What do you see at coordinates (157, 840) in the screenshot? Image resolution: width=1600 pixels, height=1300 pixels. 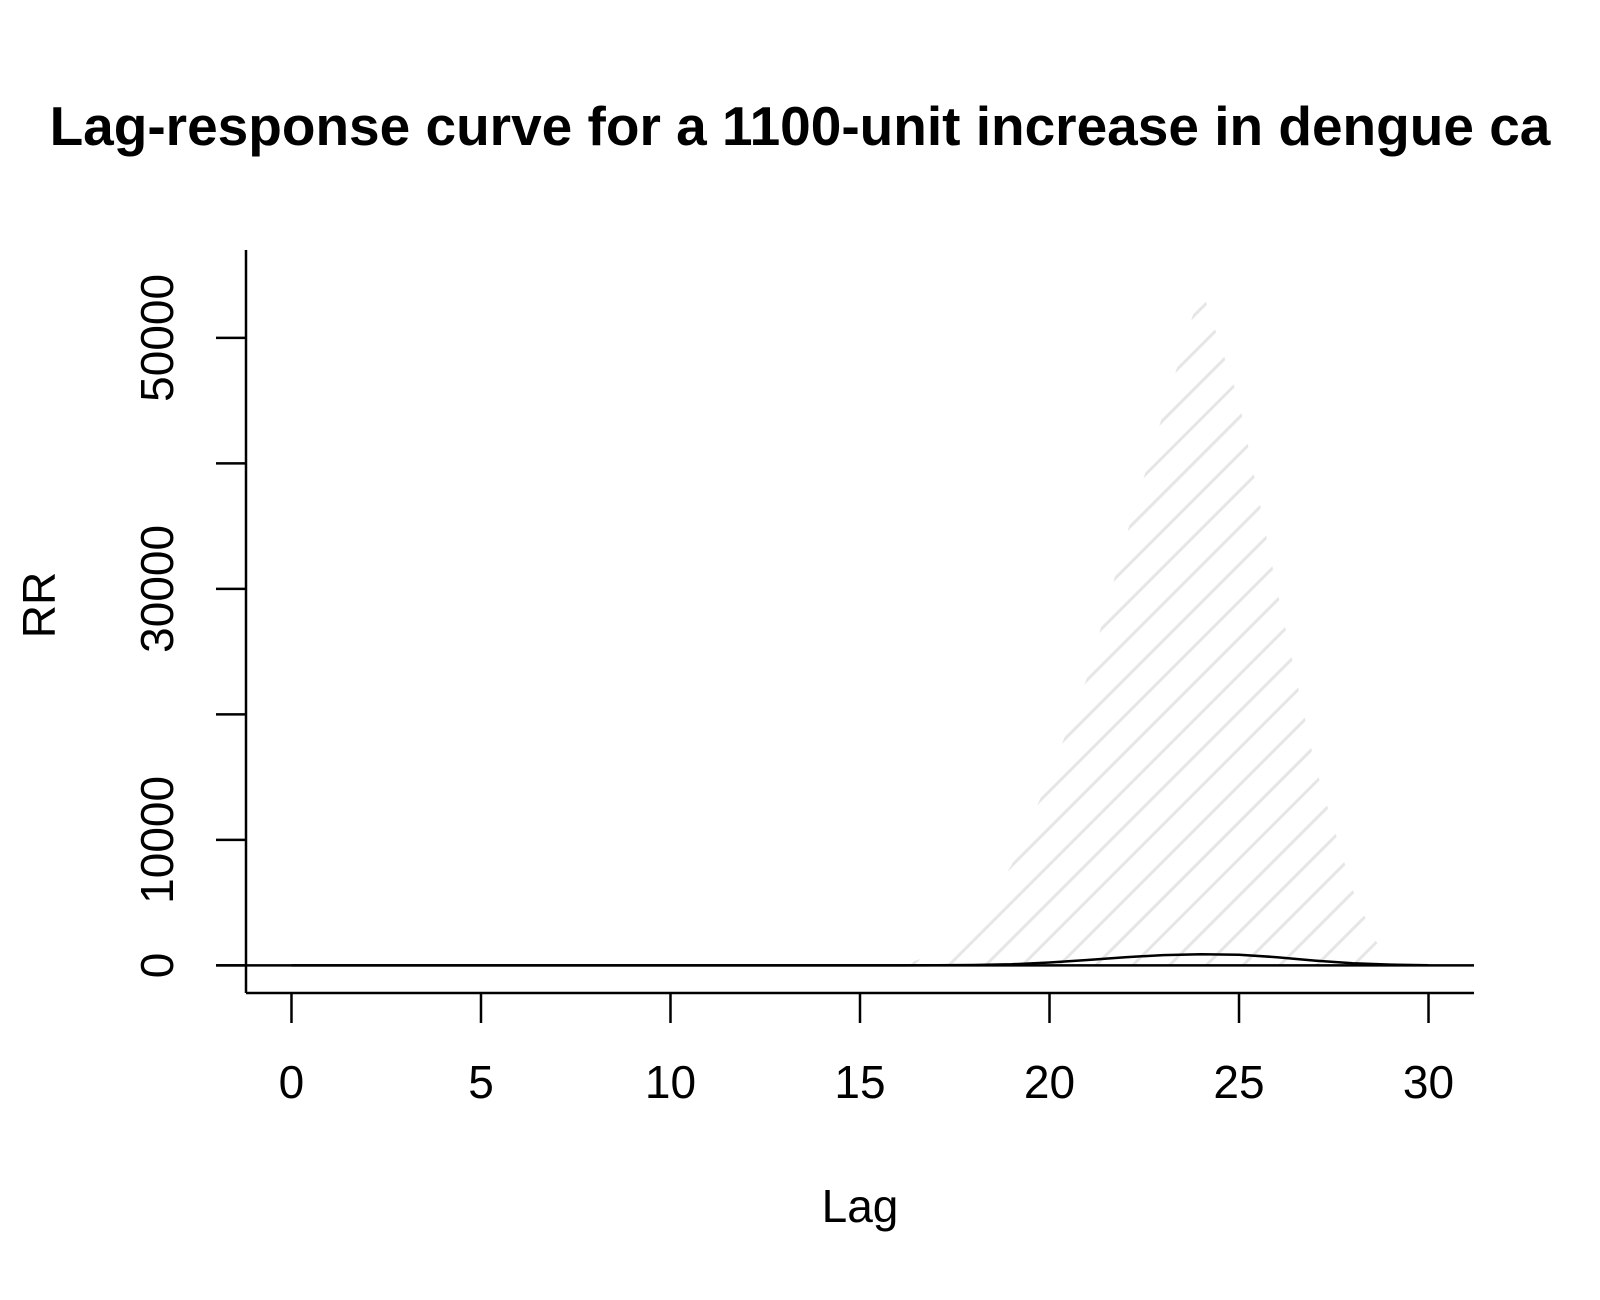 I see `y-tick-label: 10000` at bounding box center [157, 840].